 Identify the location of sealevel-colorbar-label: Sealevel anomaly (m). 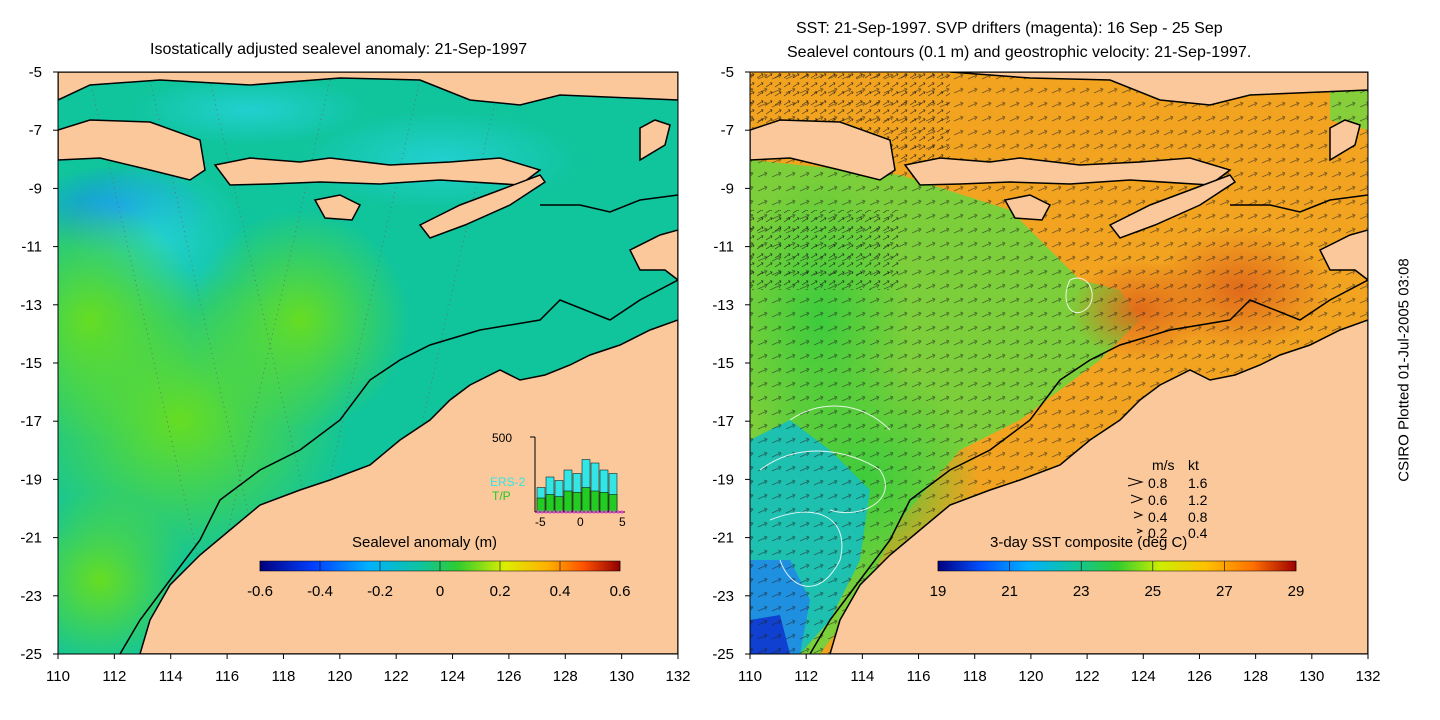
(424, 542).